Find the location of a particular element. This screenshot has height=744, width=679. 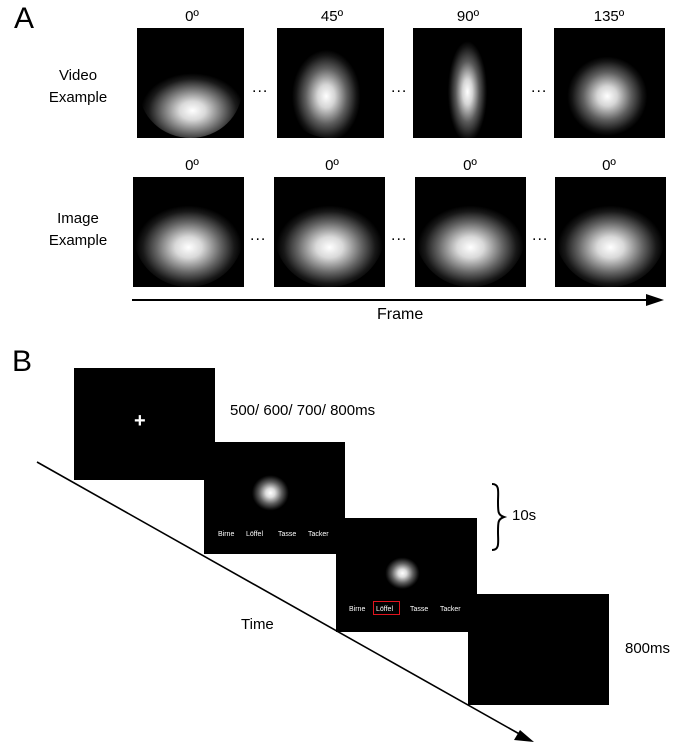

video-row-label: Video Example is located at coordinates (78, 87).